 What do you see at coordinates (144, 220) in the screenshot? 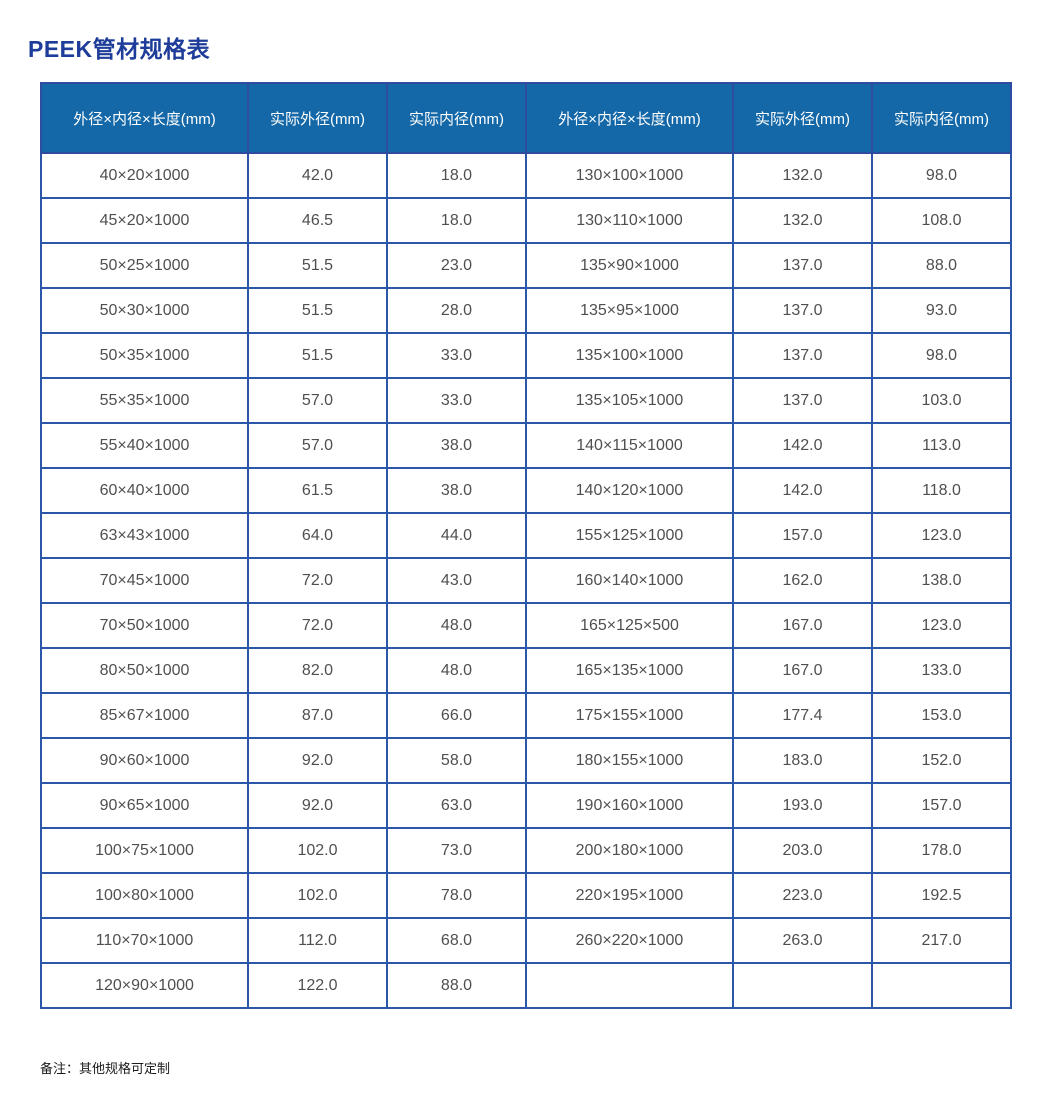
I see `spec-size-cell: 45×20×1000` at bounding box center [144, 220].